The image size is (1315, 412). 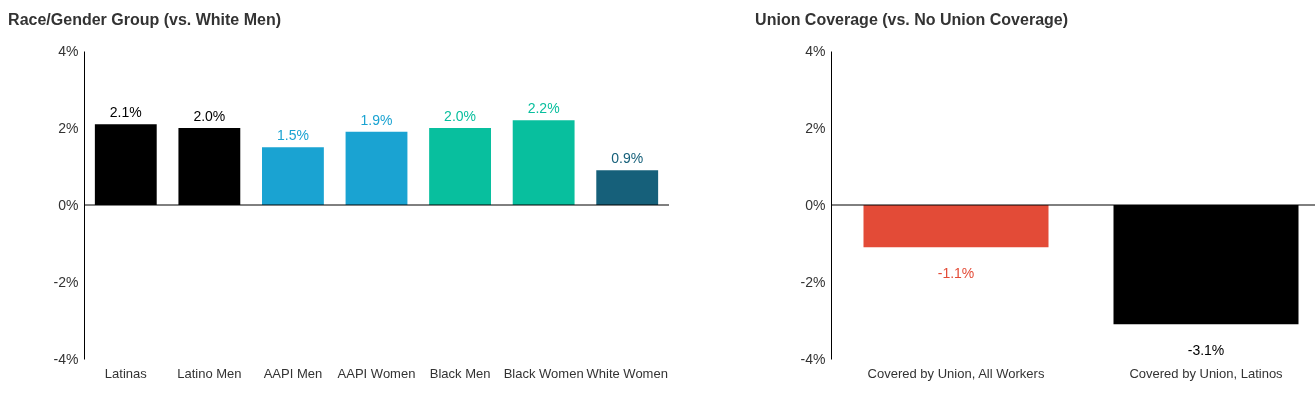 I want to click on chart-title: Union Coverage (vs. No Union Coverage), so click(x=912, y=19).